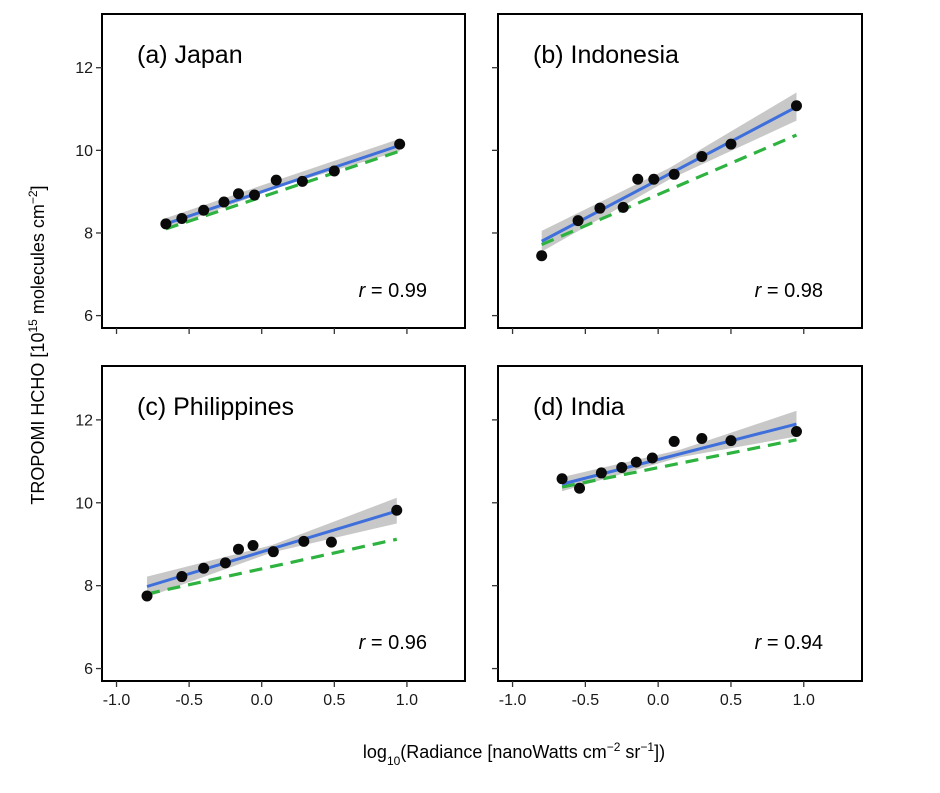 Image resolution: width=940 pixels, height=793 pixels. Describe the element at coordinates (792, 643) in the screenshot. I see `correlation-value: = 0.94` at that location.